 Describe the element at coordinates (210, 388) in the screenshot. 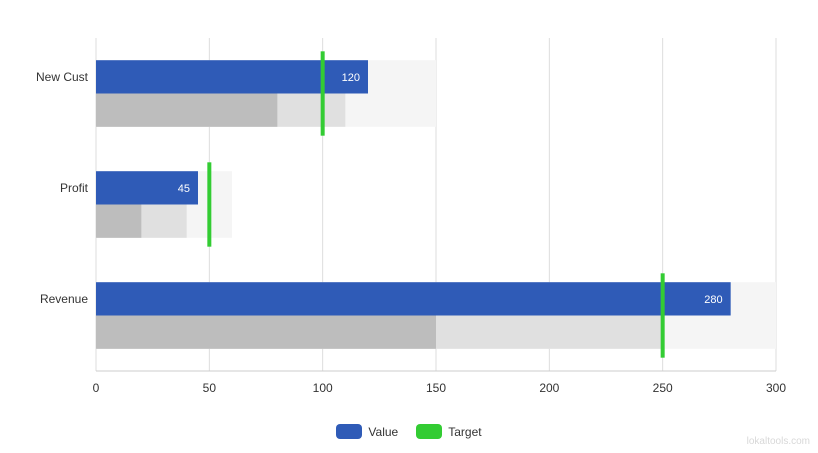

I see `x-tick-label: 50` at that location.